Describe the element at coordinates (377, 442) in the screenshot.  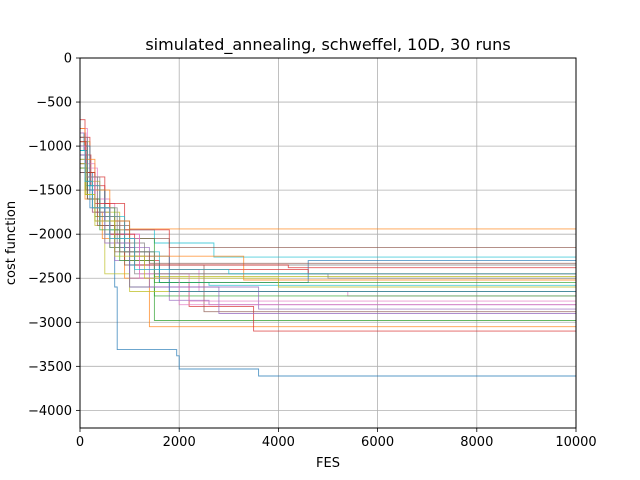
I see `x-tick-label: 6000` at that location.